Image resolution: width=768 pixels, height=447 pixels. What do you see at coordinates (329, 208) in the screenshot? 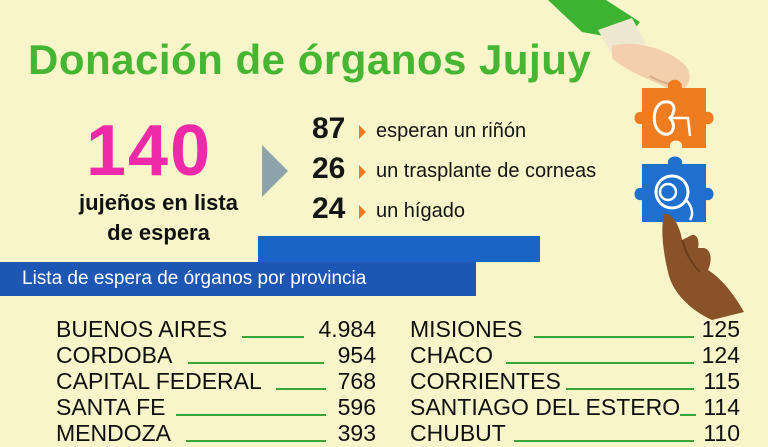
I see `stat-number: 24` at bounding box center [329, 208].